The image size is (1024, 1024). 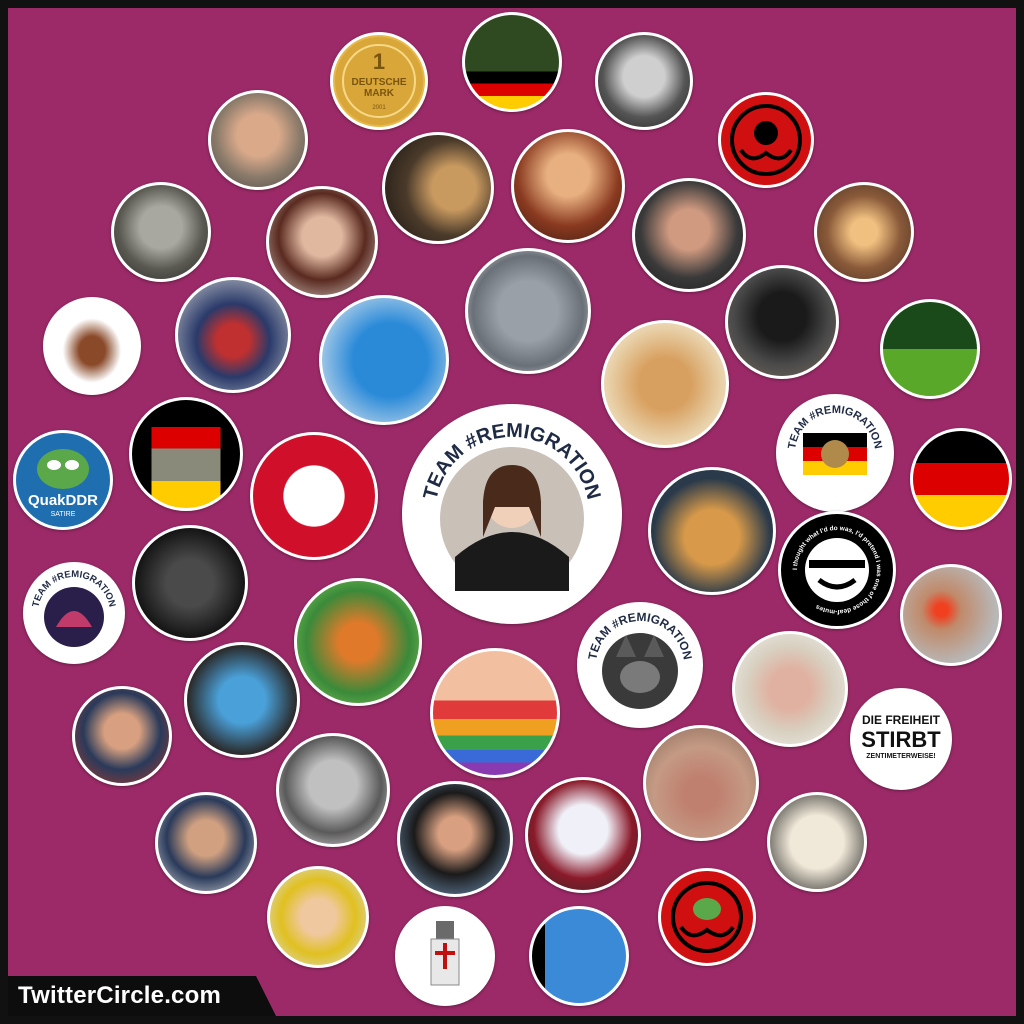 What do you see at coordinates (689, 235) in the screenshot?
I see `avatar-old-man-cap` at bounding box center [689, 235].